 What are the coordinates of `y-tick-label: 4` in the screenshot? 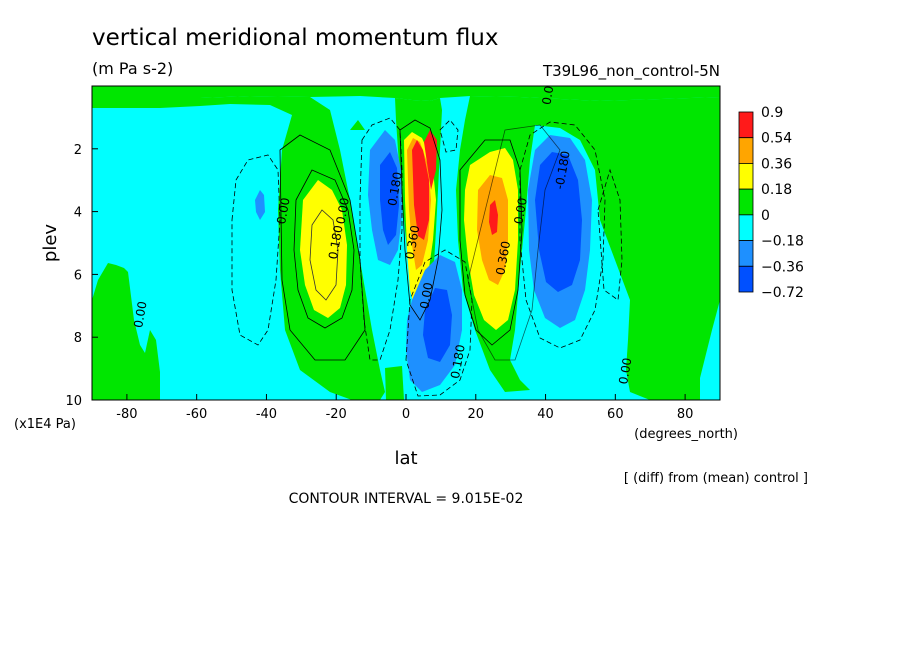 It's located at (78, 213).